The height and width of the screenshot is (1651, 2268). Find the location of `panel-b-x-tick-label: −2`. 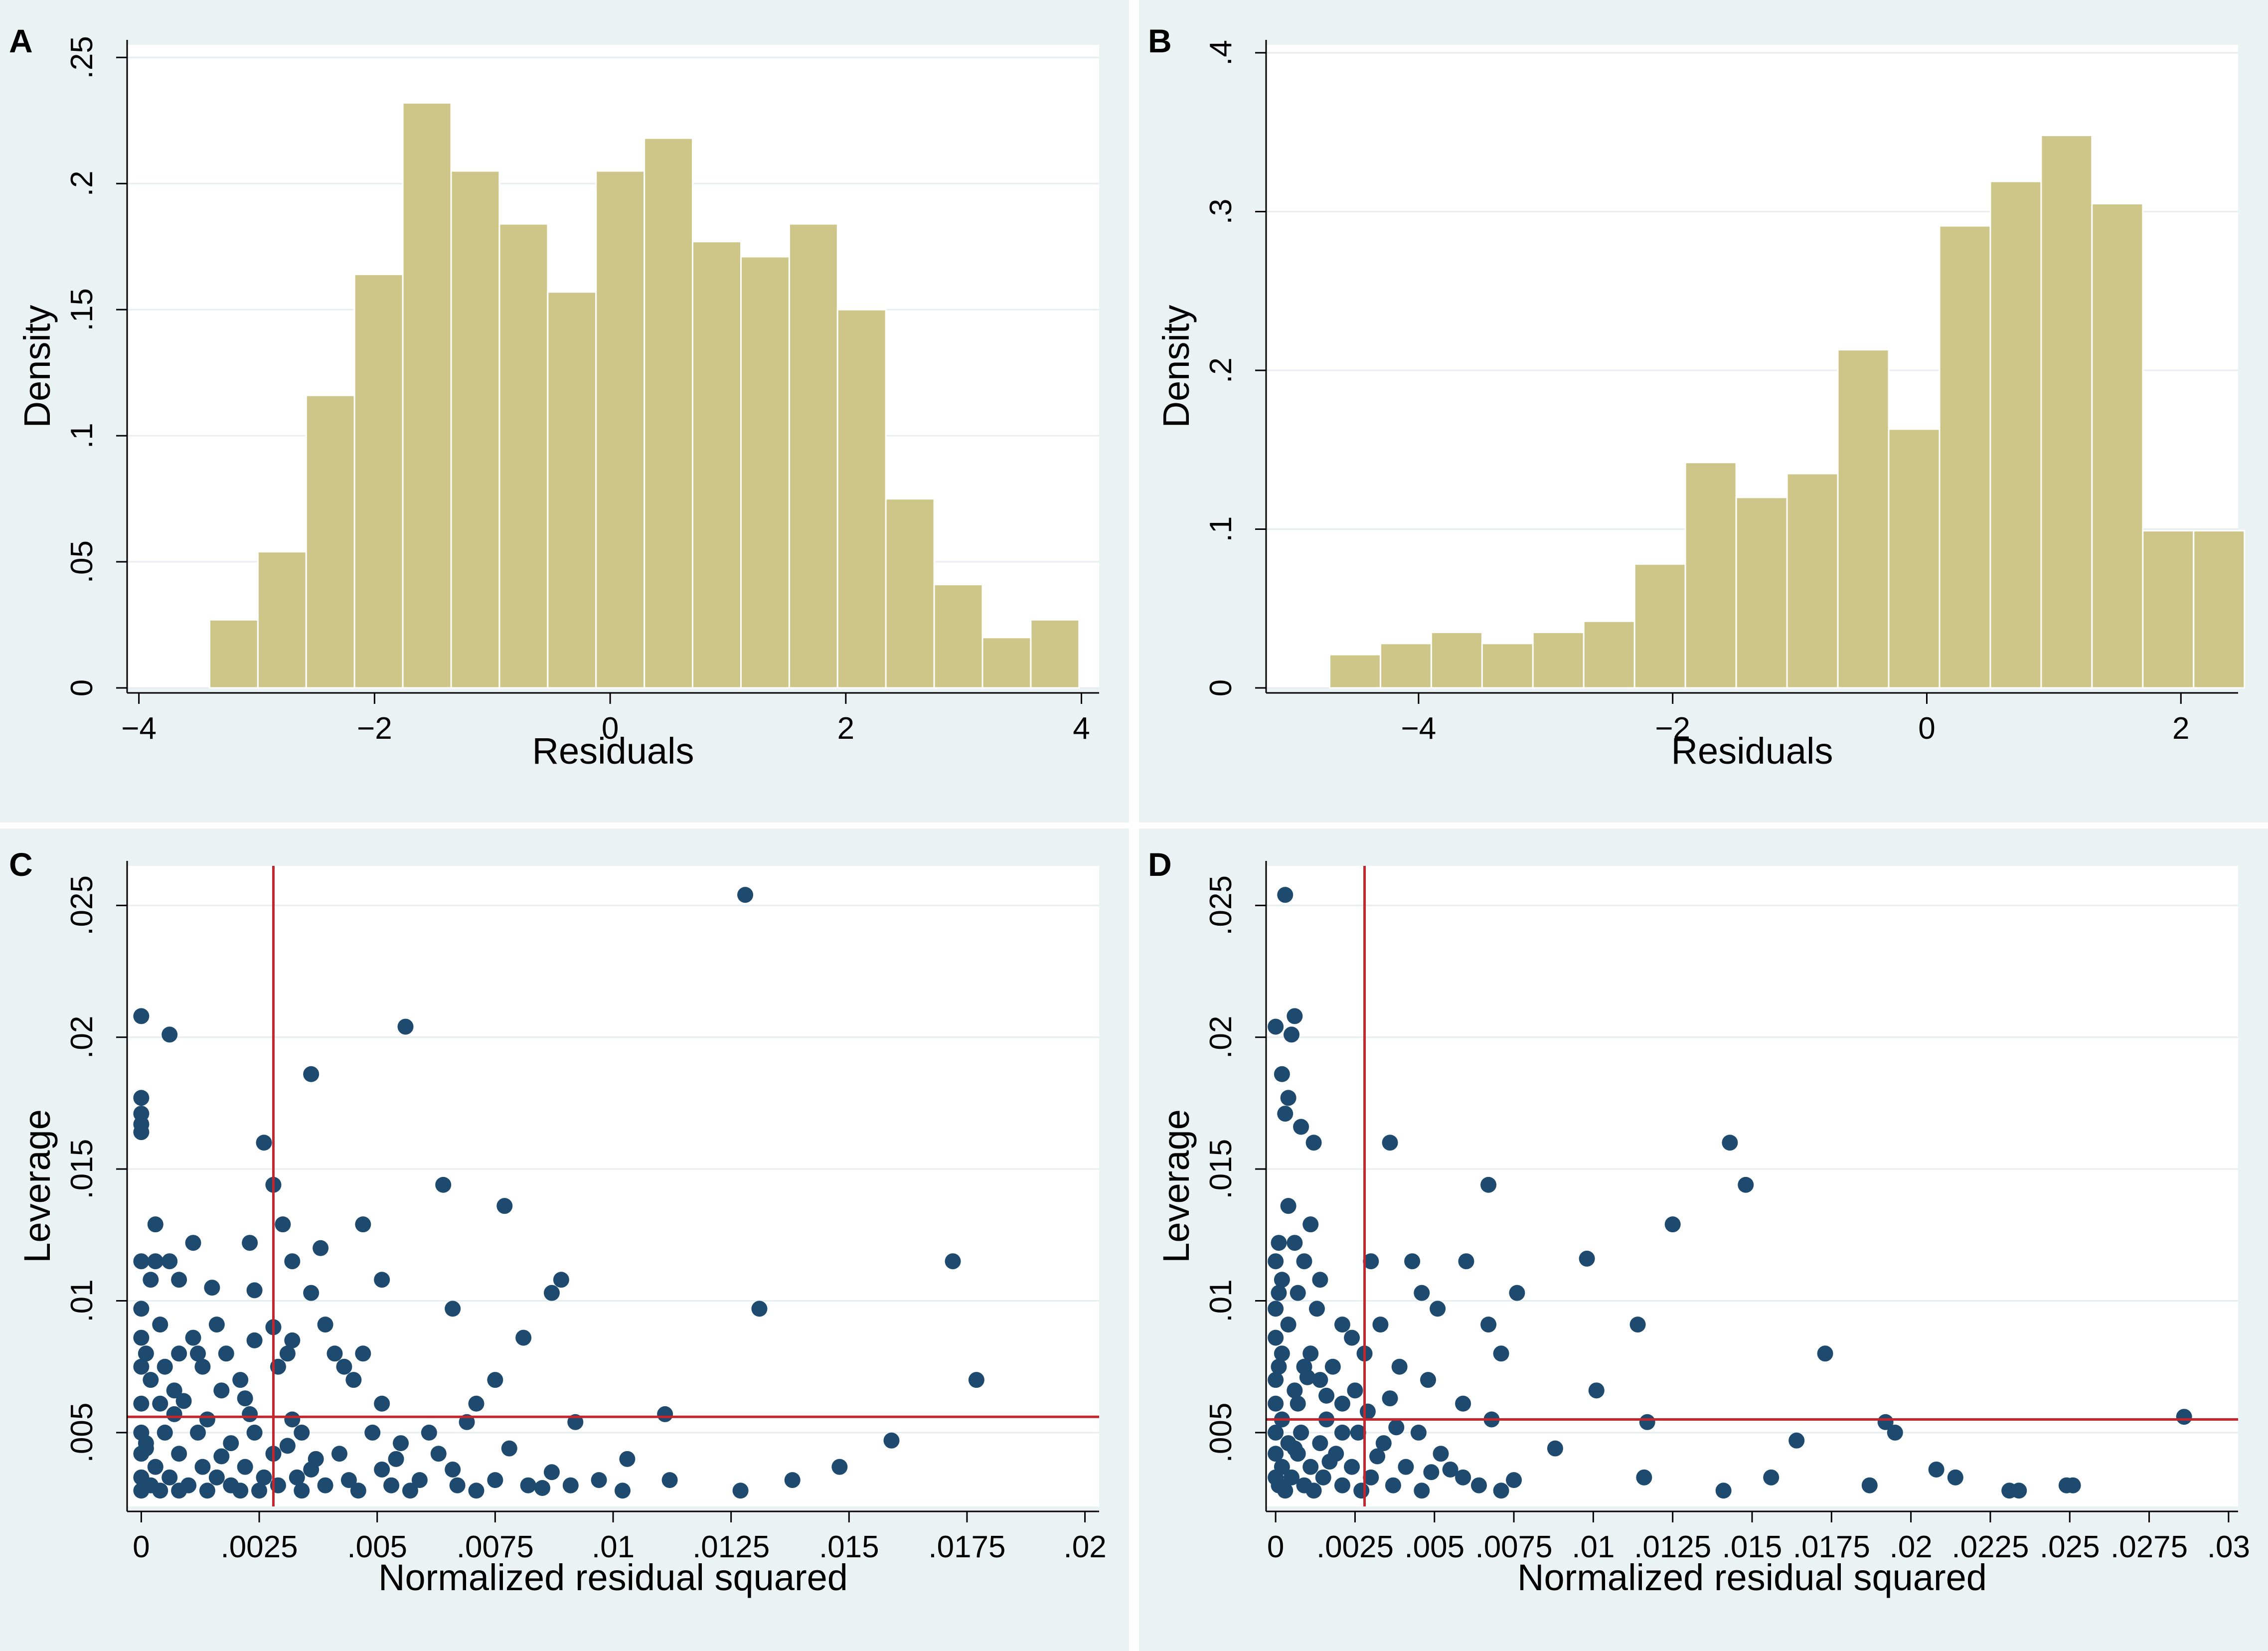

panel-b-x-tick-label: −2 is located at coordinates (1672, 728).